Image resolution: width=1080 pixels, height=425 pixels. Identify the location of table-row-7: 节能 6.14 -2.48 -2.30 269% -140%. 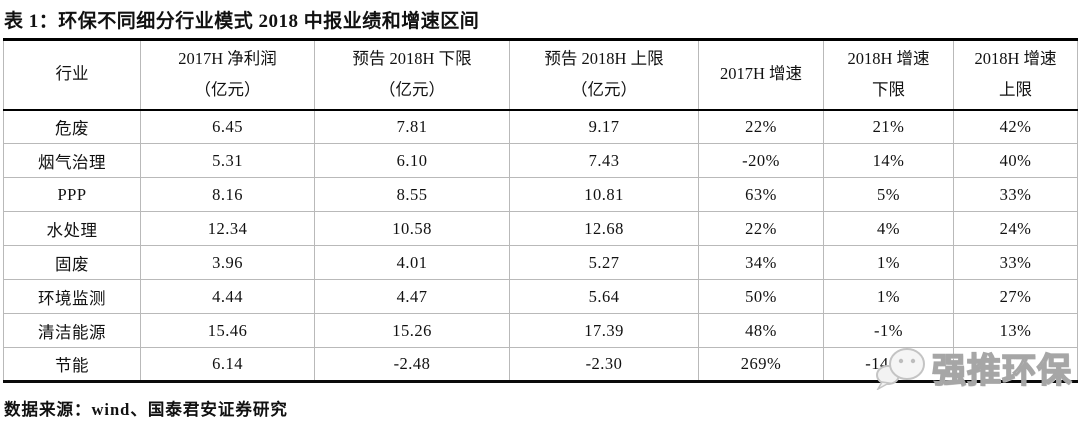
(540, 364).